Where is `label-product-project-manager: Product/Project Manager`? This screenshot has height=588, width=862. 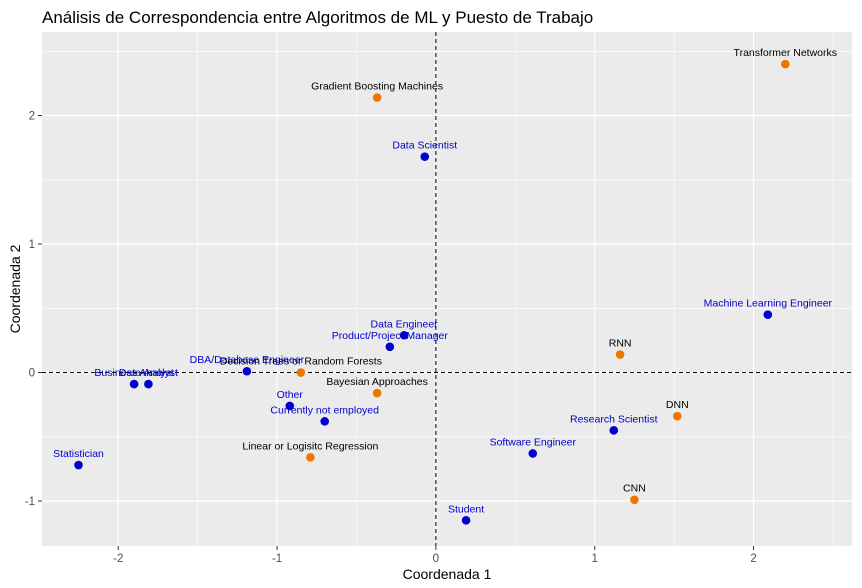 label-product-project-manager: Product/Project Manager is located at coordinates (390, 336).